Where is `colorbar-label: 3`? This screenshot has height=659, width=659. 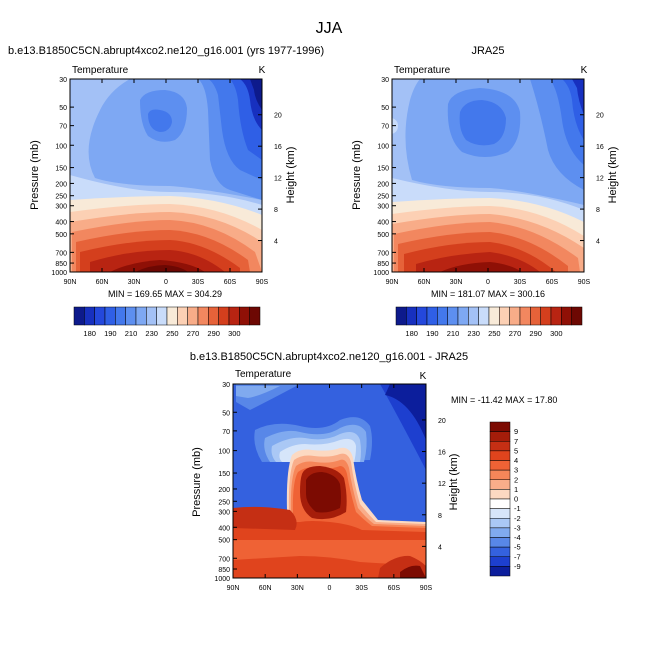
colorbar-label: 3 is located at coordinates (516, 470).